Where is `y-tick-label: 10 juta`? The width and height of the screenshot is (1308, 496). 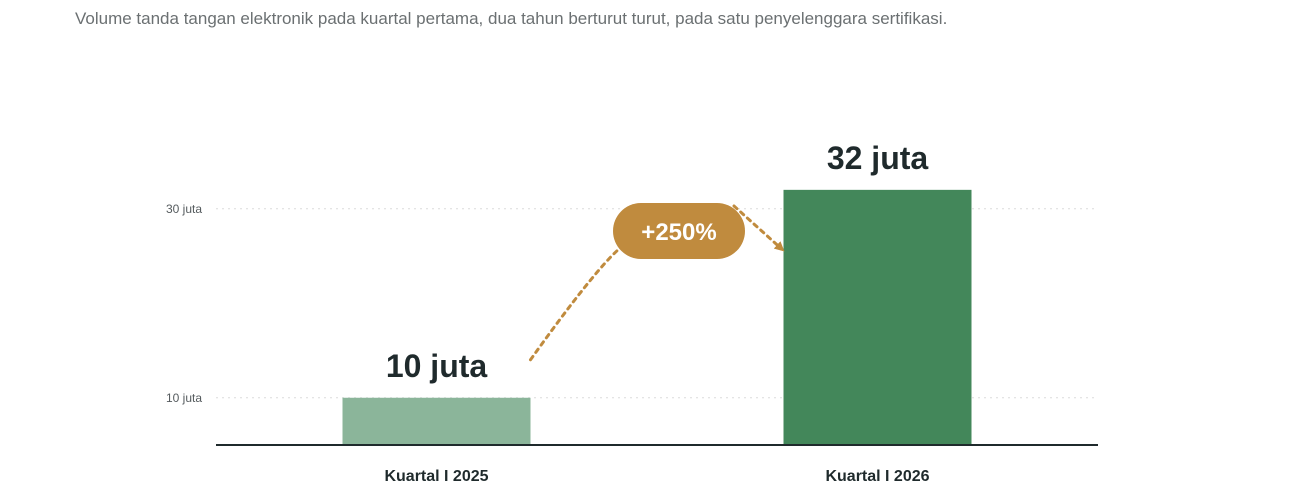
y-tick-label: 10 juta is located at coordinates (184, 398).